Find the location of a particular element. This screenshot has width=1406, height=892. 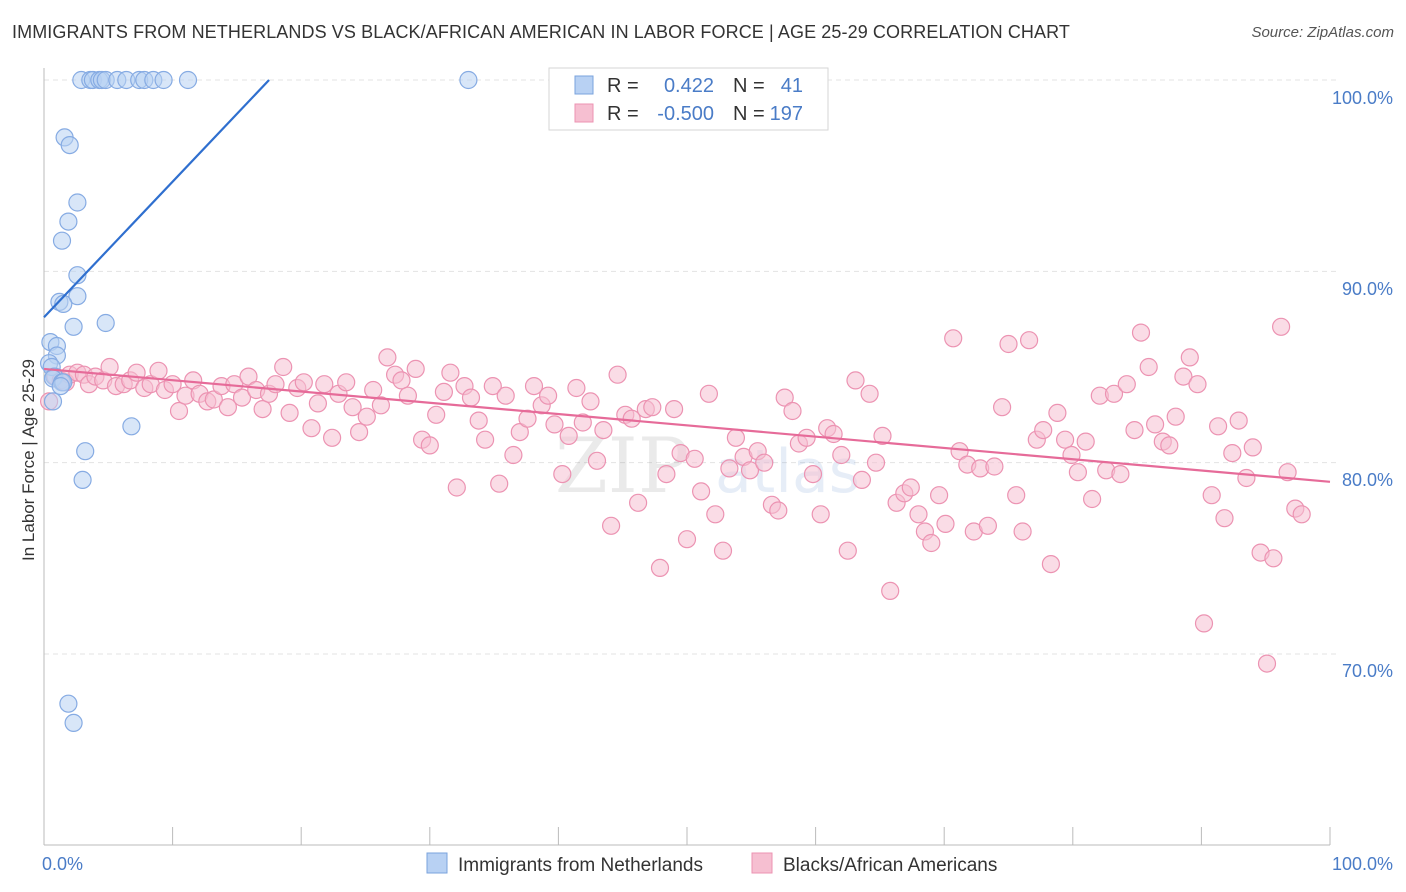

y-tick-label-80: 80.0% is located at coordinates (1367, 480).